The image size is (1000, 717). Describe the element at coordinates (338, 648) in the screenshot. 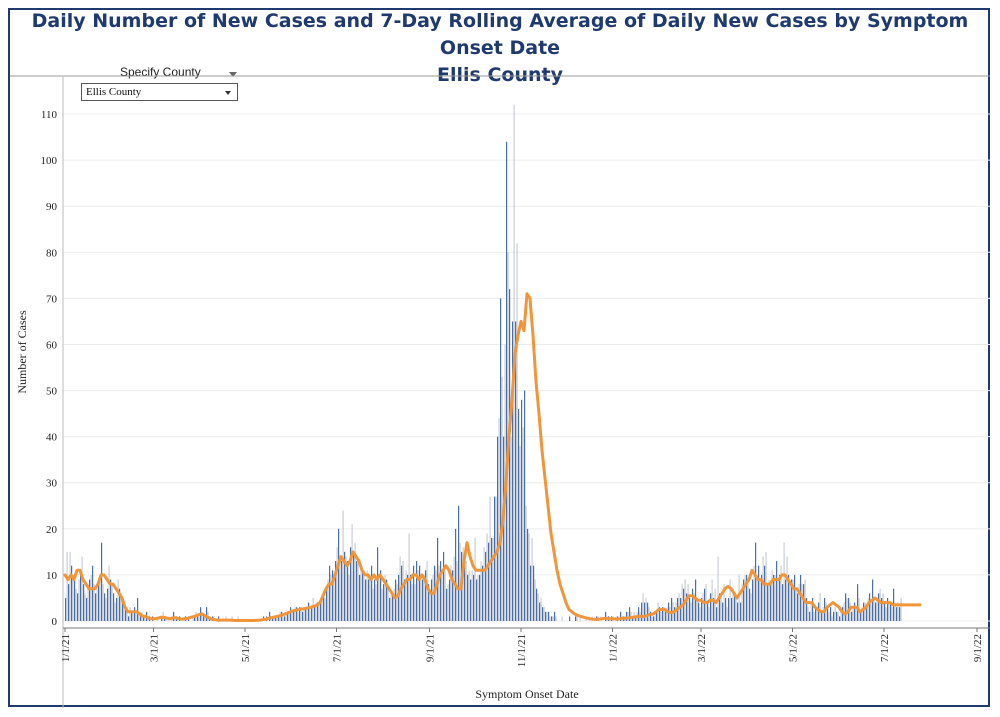

I see `x-tick-label: 7/1/21` at that location.